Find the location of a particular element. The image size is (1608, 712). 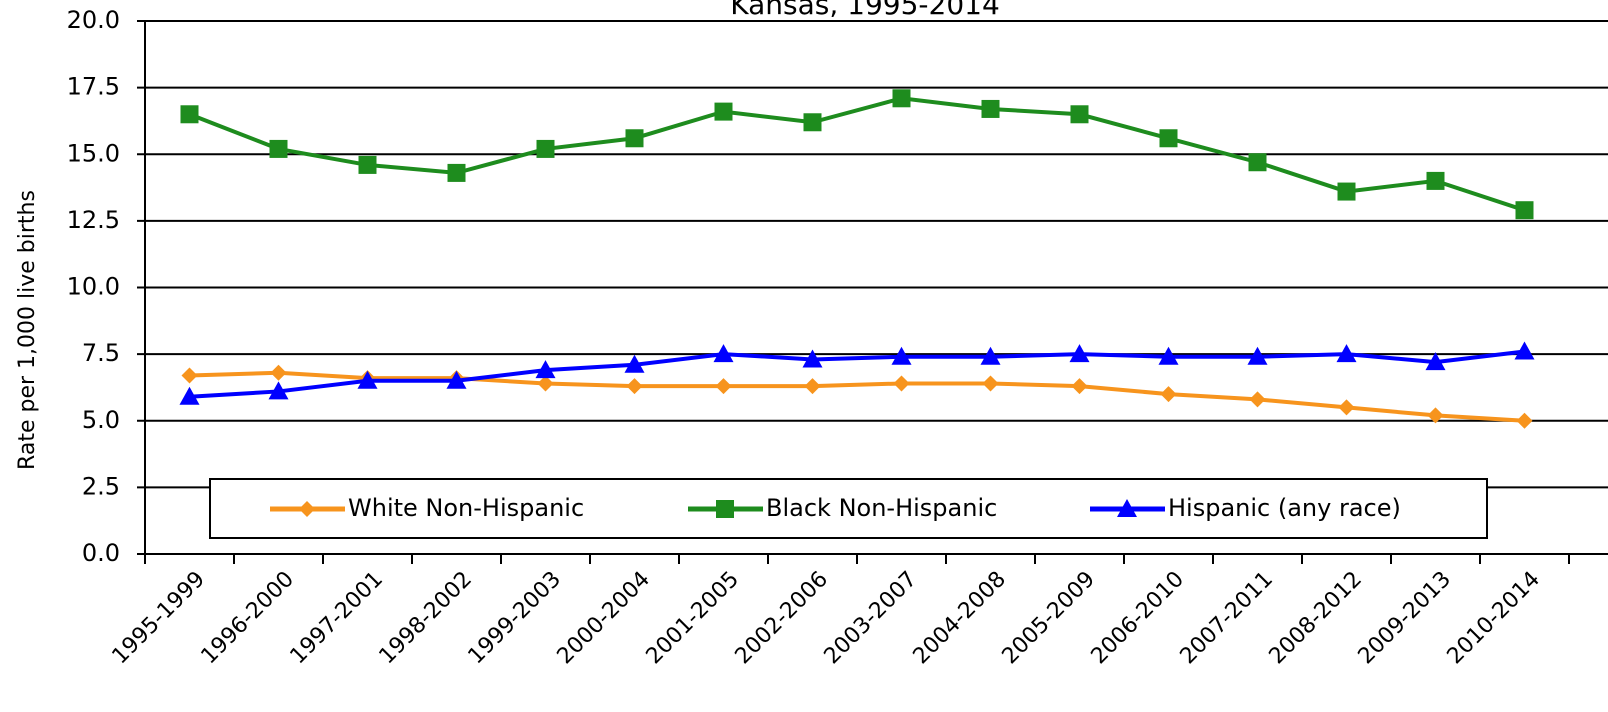

legend-box is located at coordinates (848, 508).